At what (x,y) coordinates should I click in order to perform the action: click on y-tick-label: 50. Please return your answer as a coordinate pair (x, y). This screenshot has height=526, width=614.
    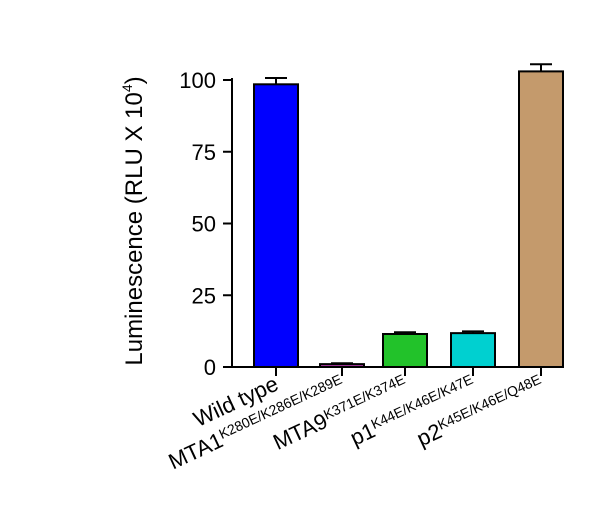
    Looking at the image, I should click on (204, 224).